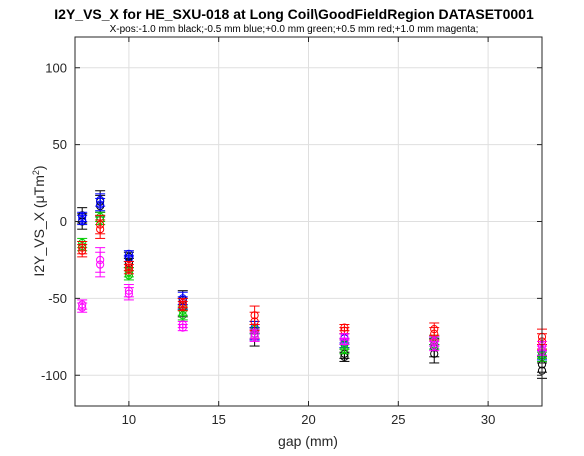  Describe the element at coordinates (54, 375) in the screenshot. I see `y-tick-label: -100` at that location.